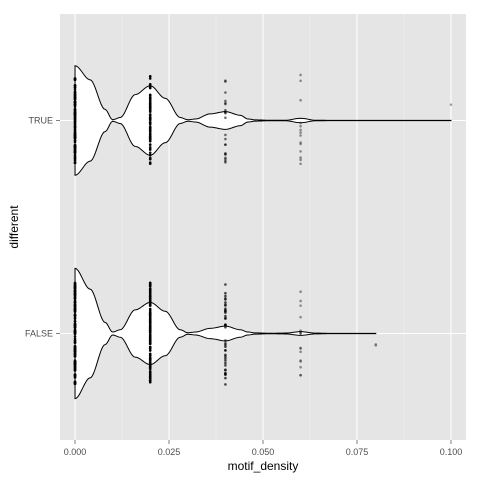 The width and height of the screenshot is (480, 480). Describe the element at coordinates (357, 452) in the screenshot. I see `x-tick-label: 0.075` at that location.